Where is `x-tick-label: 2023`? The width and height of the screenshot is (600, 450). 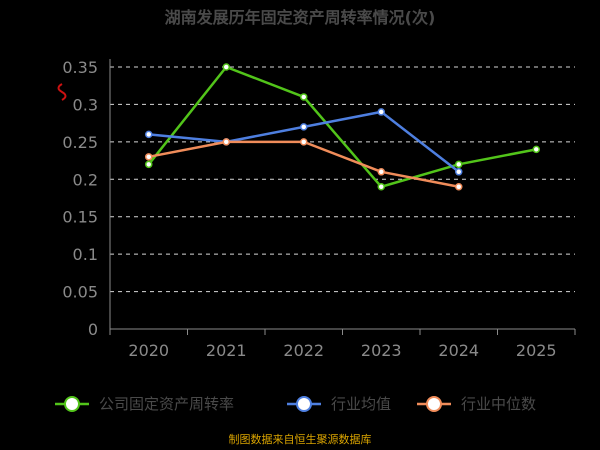 x-tick-label: 2023 is located at coordinates (381, 350).